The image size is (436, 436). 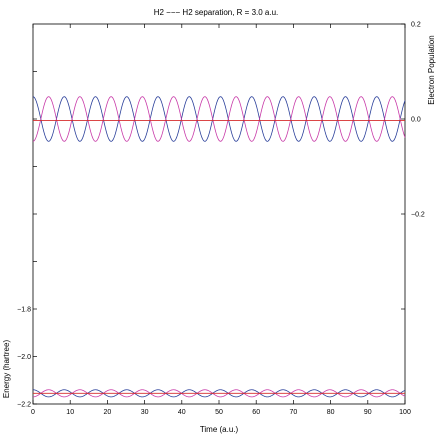 I want to click on y-axis-right-label: Electron Population, so click(x=431, y=69).